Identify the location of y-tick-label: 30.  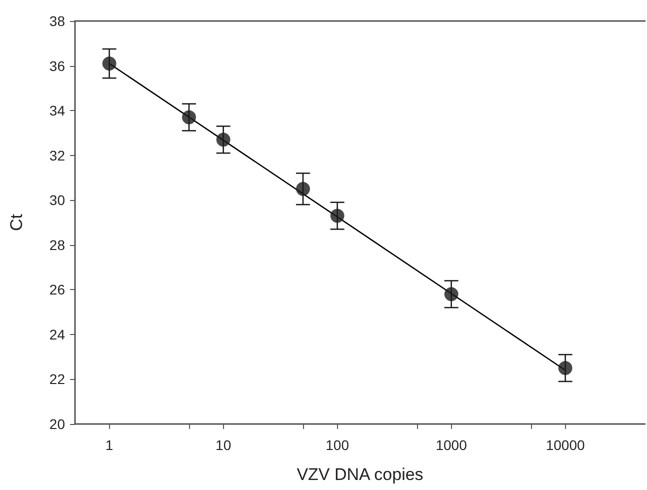
(57, 200).